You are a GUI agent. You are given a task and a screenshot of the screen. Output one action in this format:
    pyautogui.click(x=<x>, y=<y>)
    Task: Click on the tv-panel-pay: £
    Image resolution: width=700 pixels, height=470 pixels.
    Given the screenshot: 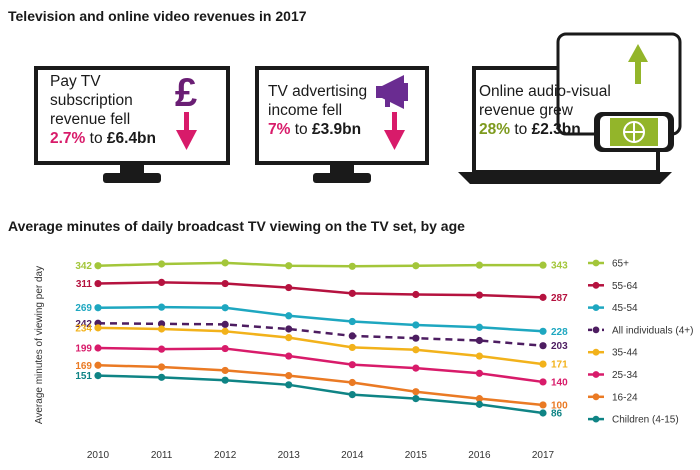 What is the action you would take?
    pyautogui.click(x=132, y=124)
    